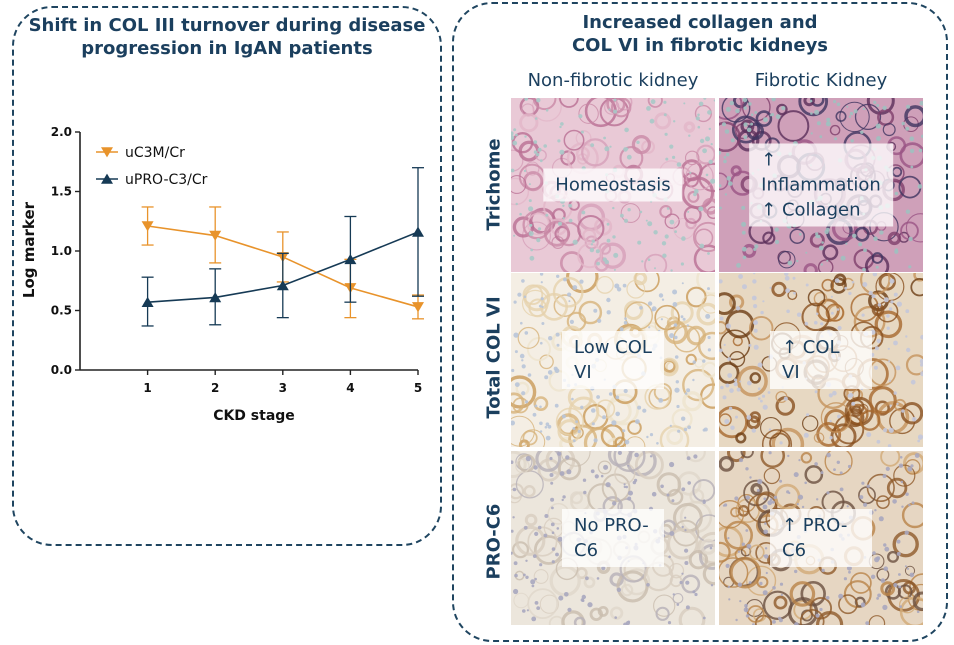 The image size is (954, 645). Describe the element at coordinates (61, 132) in the screenshot. I see `y-tick-label: 2.0` at that location.